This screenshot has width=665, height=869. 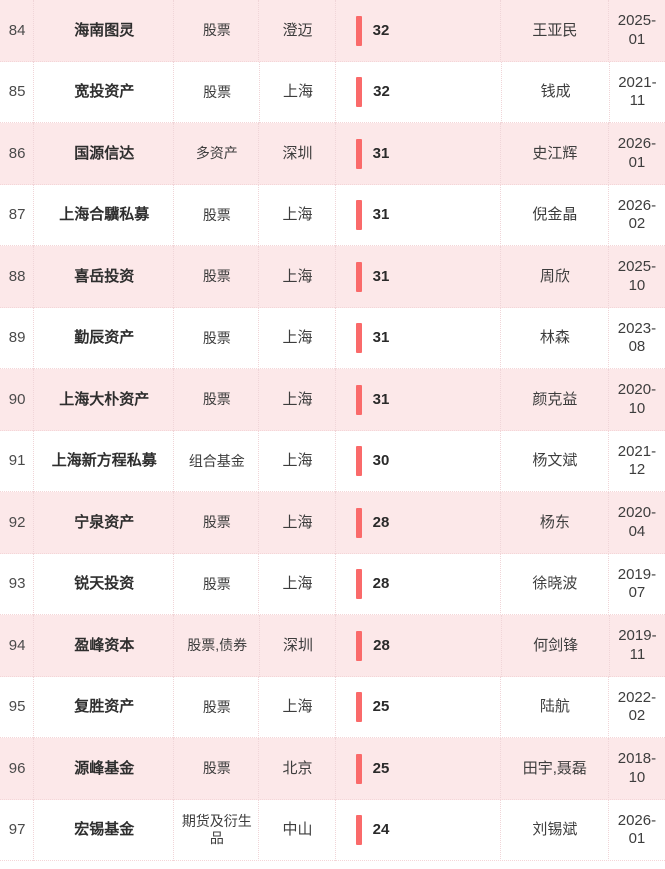 What do you see at coordinates (556, 646) in the screenshot?
I see `cell-leader: 何剑锋` at bounding box center [556, 646].